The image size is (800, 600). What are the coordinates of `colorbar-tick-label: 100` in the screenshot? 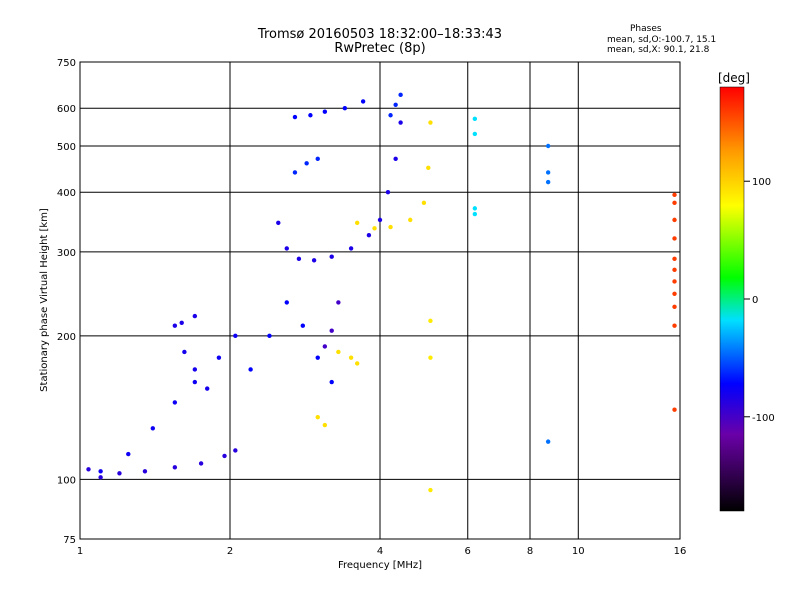 It's located at (761, 182).